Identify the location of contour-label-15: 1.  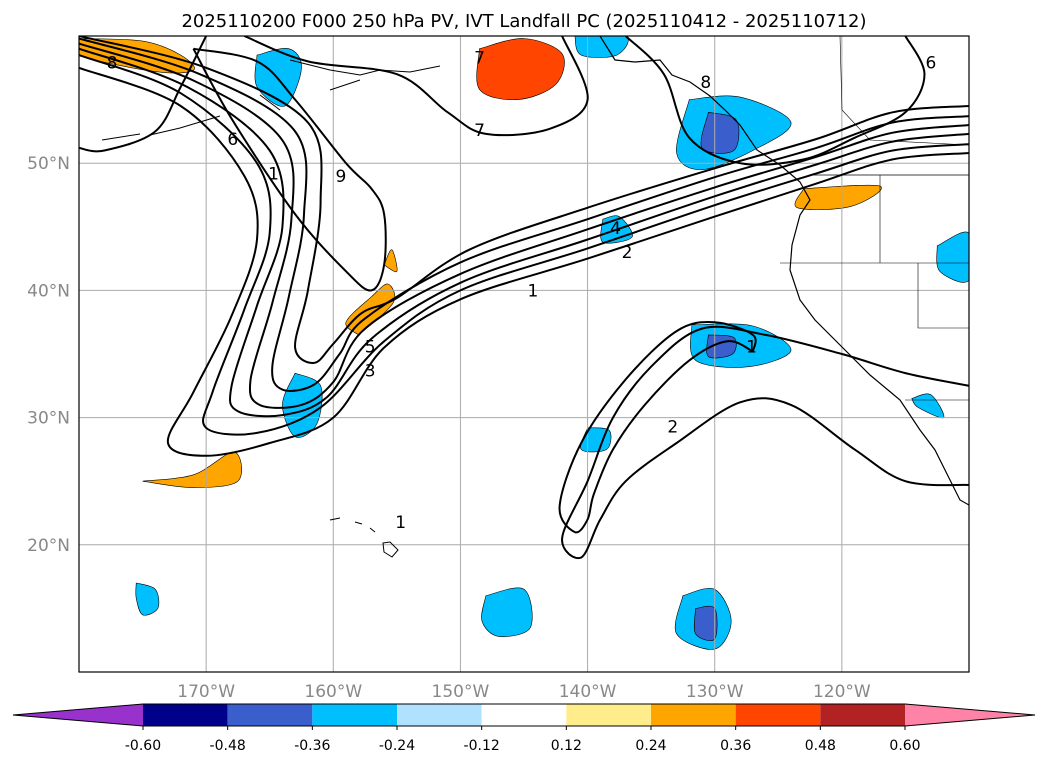
(400, 523).